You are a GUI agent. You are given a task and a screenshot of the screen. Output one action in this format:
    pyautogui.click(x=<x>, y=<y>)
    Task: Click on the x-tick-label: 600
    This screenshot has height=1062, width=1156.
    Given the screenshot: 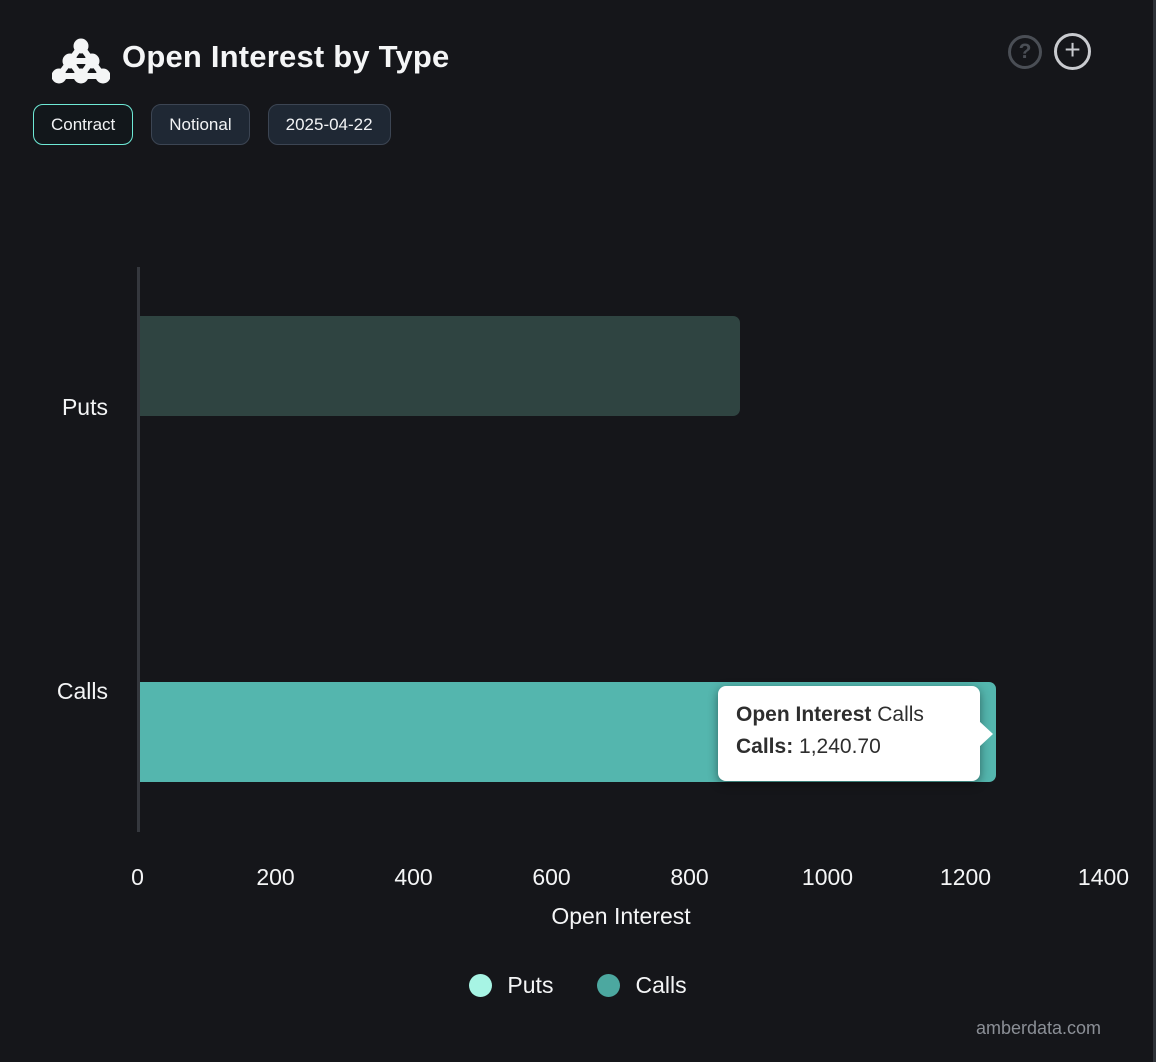 What is the action you would take?
    pyautogui.click(x=551, y=877)
    